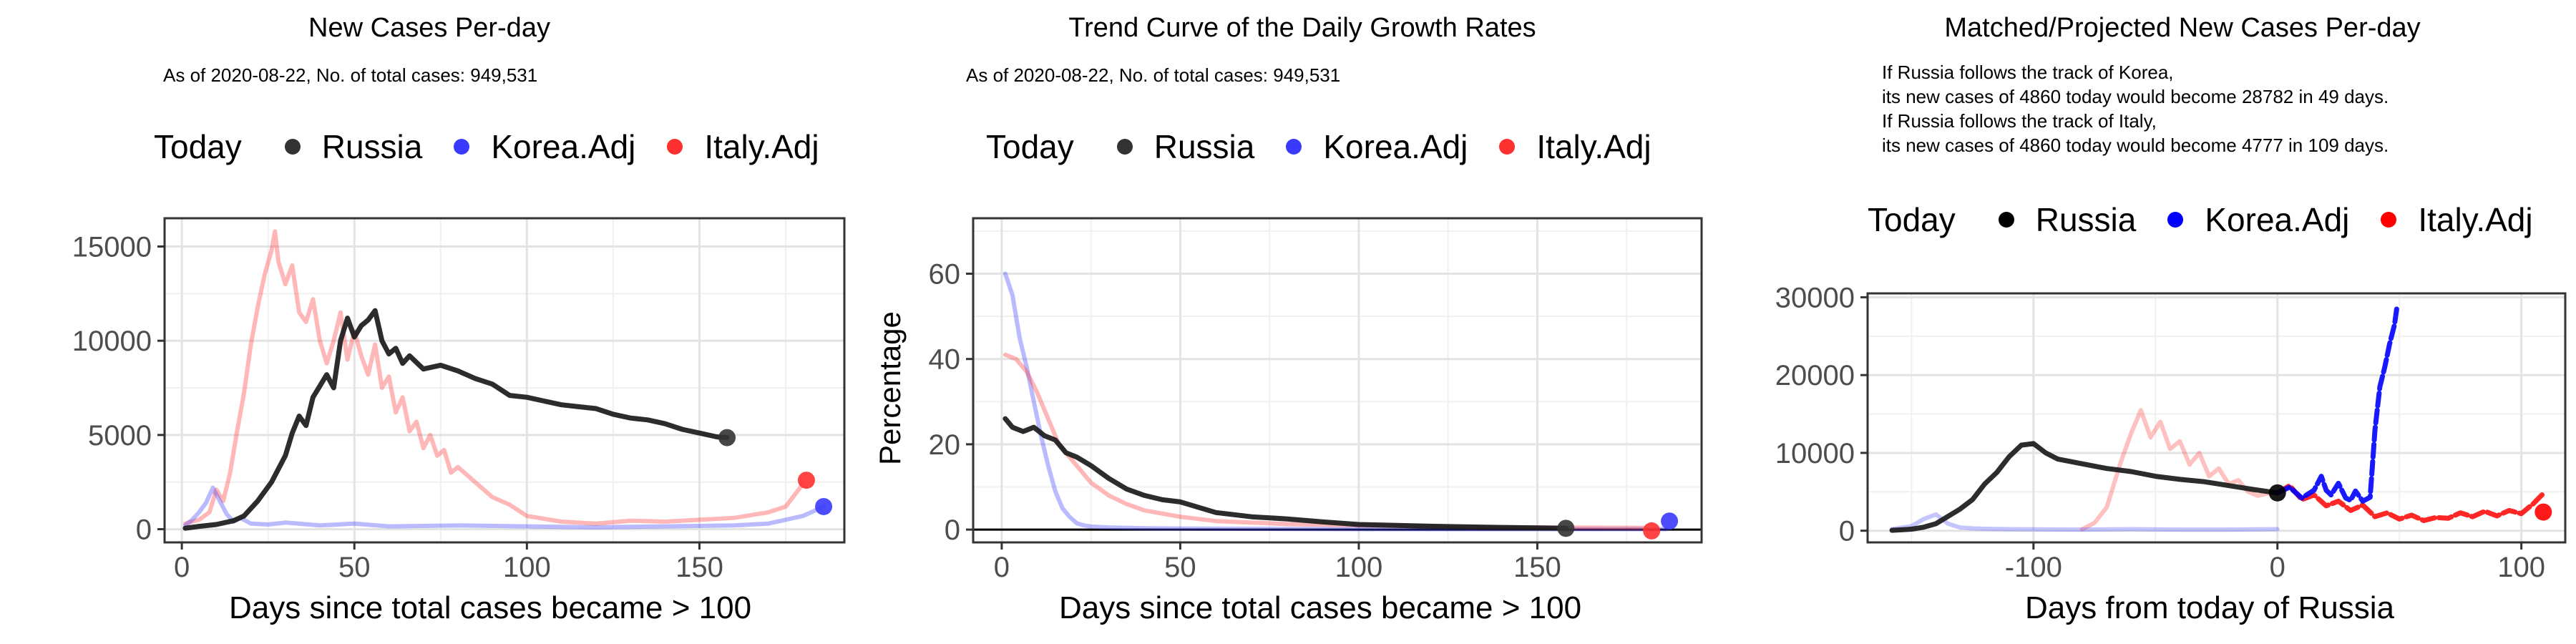 The height and width of the screenshot is (644, 2576). Describe the element at coordinates (945, 360) in the screenshot. I see `y-tick-label: 40` at that location.